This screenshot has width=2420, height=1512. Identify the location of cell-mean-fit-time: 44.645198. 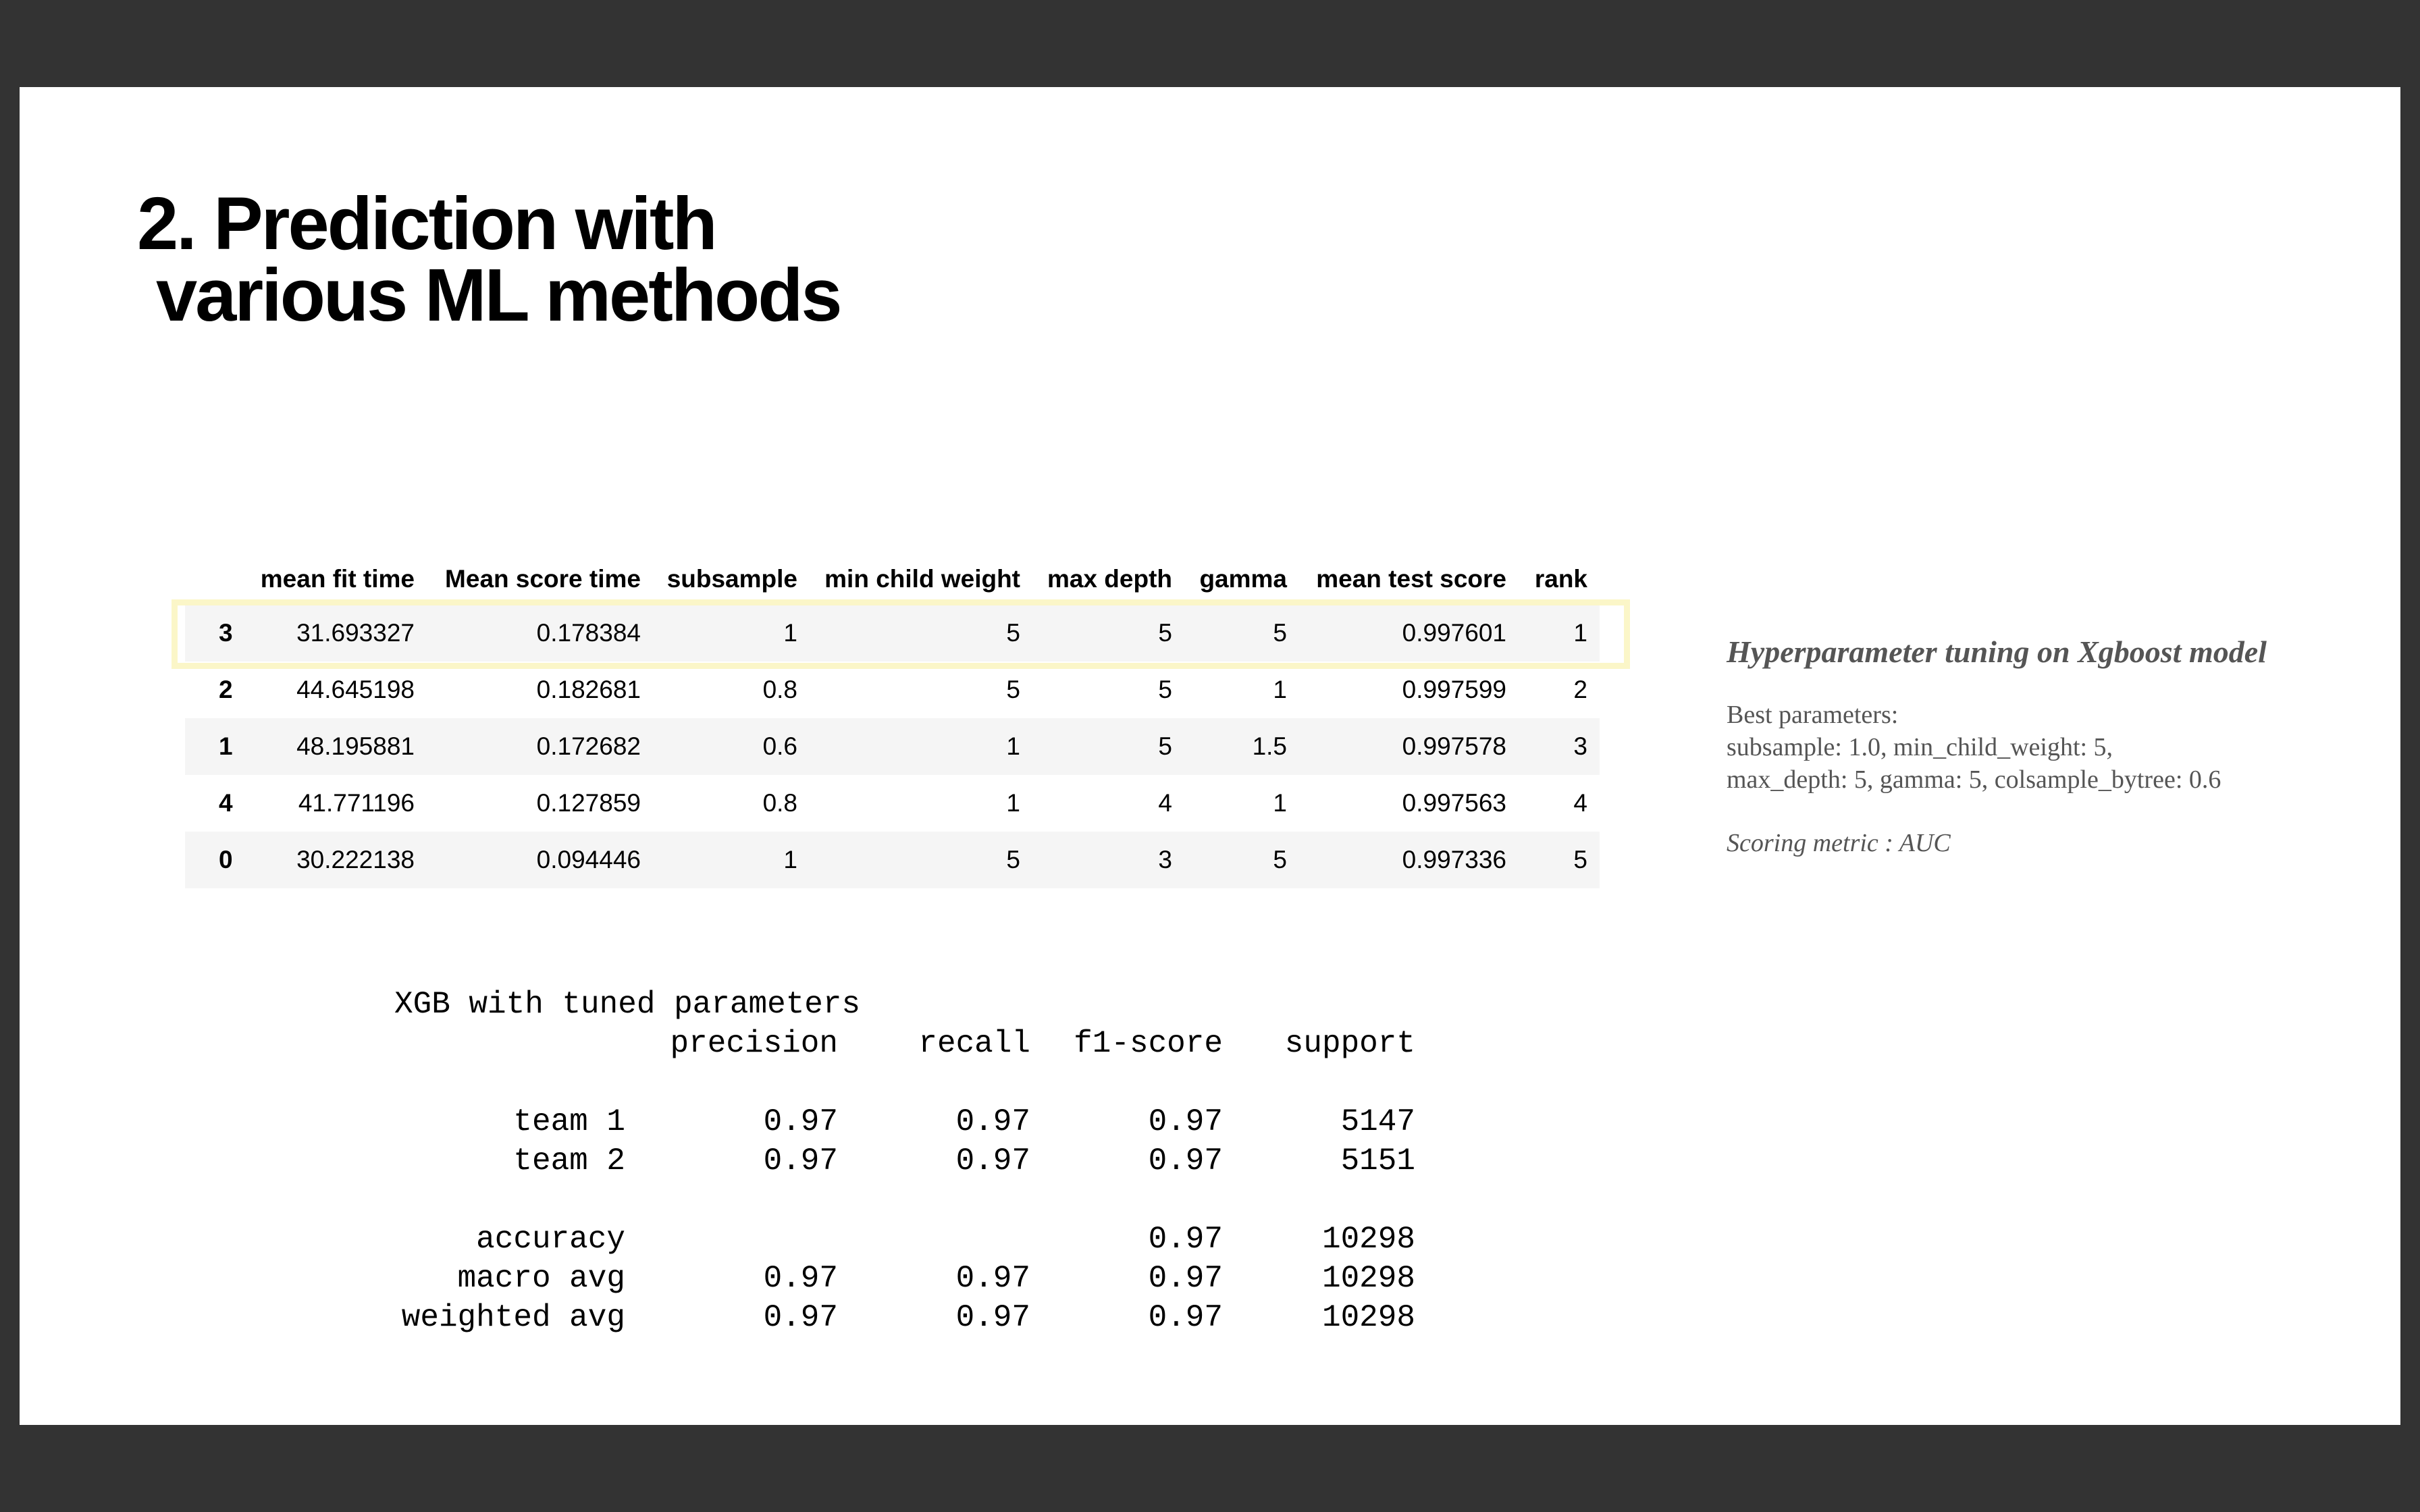
(355, 689).